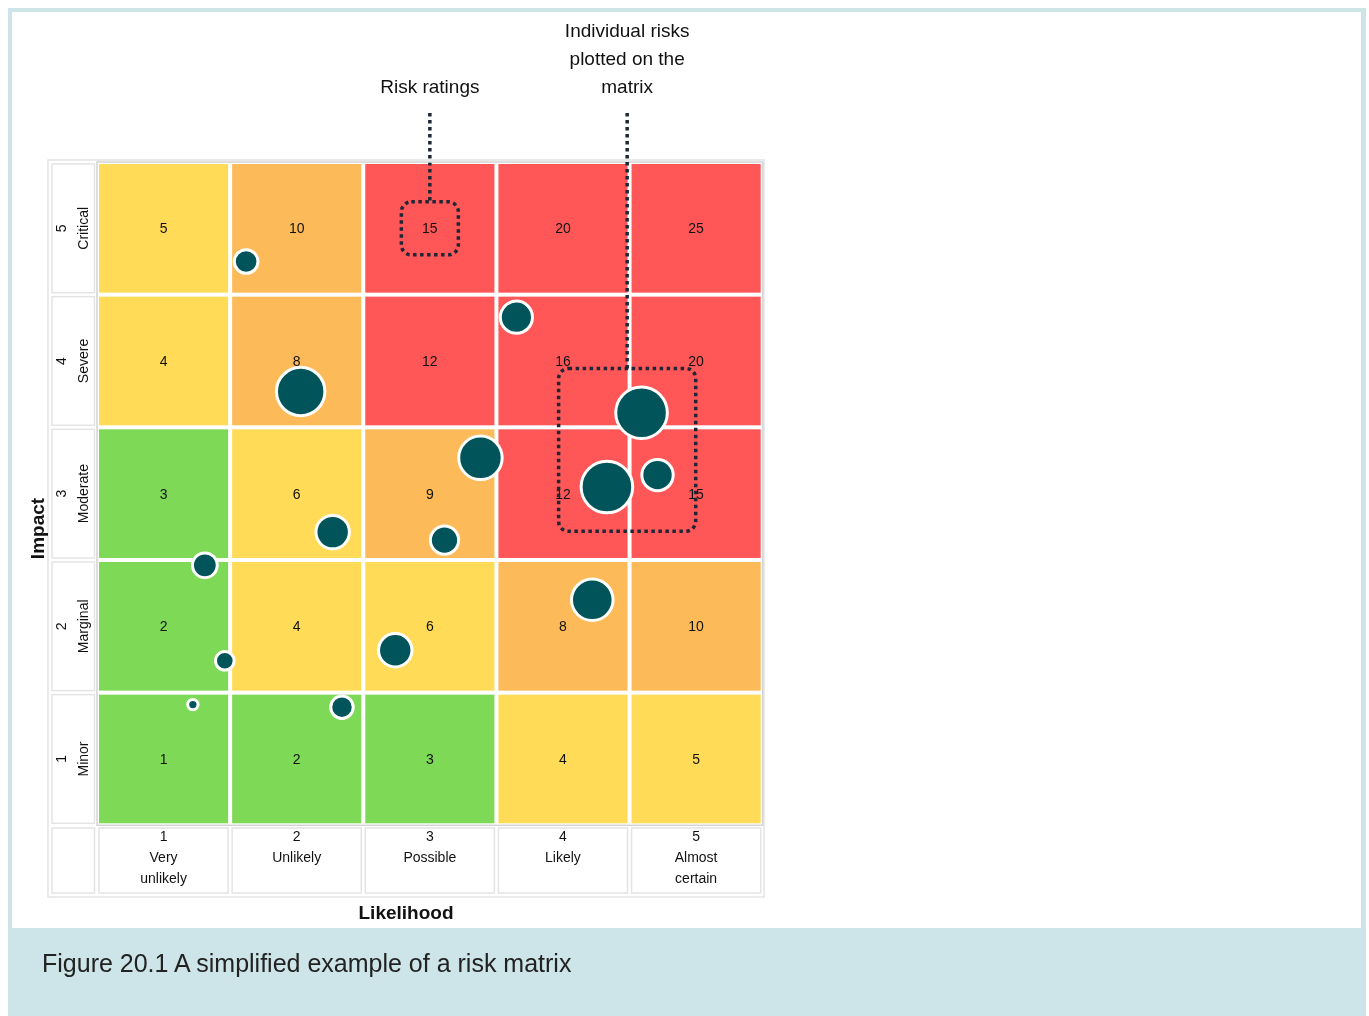 The width and height of the screenshot is (1369, 1016). What do you see at coordinates (83, 626) in the screenshot?
I see `y-tick-label: Marginal` at bounding box center [83, 626].